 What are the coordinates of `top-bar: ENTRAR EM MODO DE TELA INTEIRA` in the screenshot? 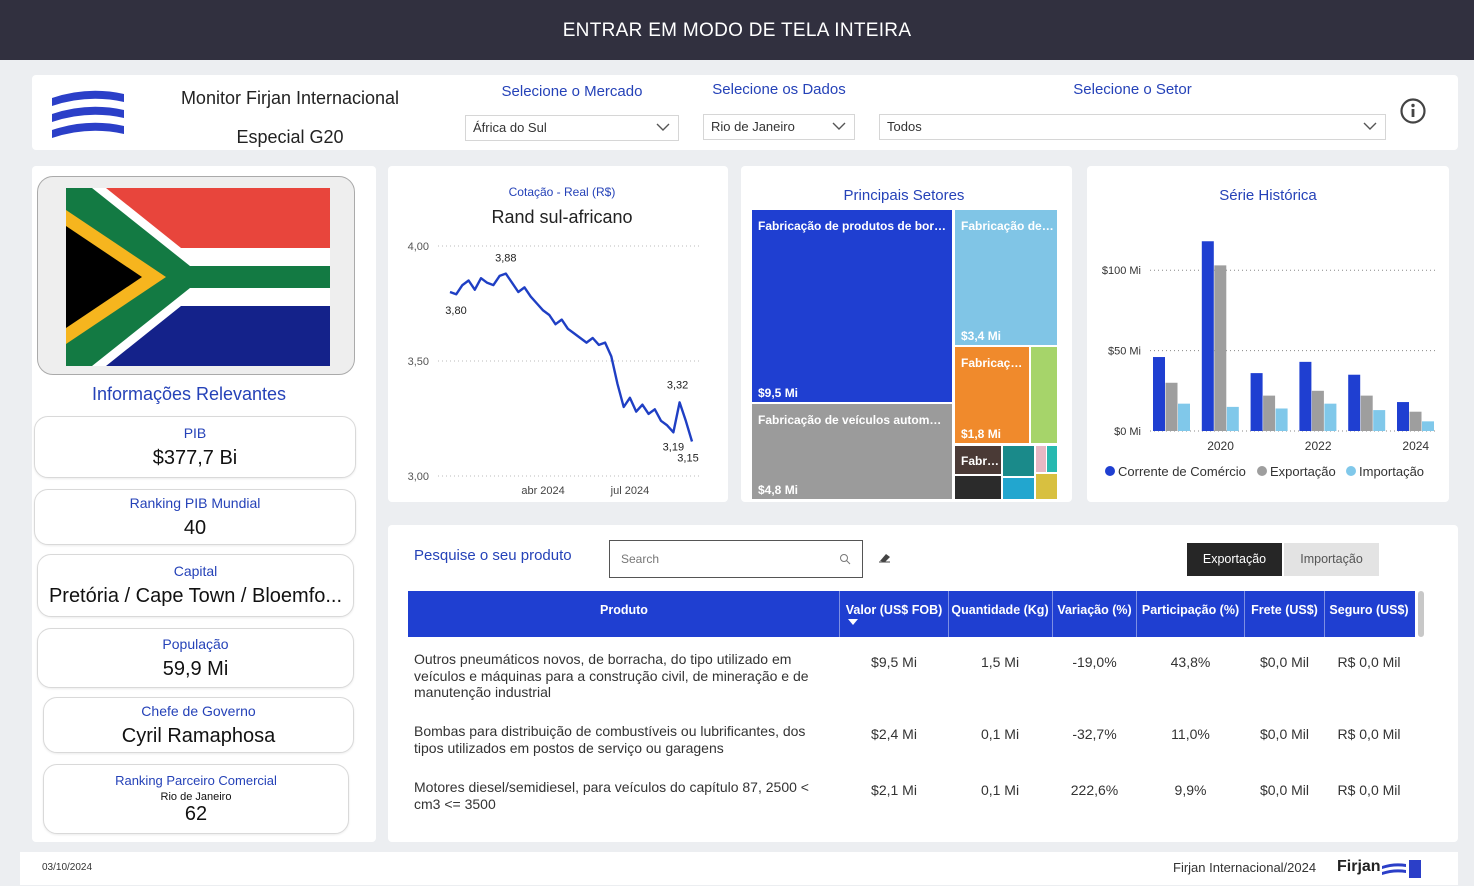 It's located at (737, 30).